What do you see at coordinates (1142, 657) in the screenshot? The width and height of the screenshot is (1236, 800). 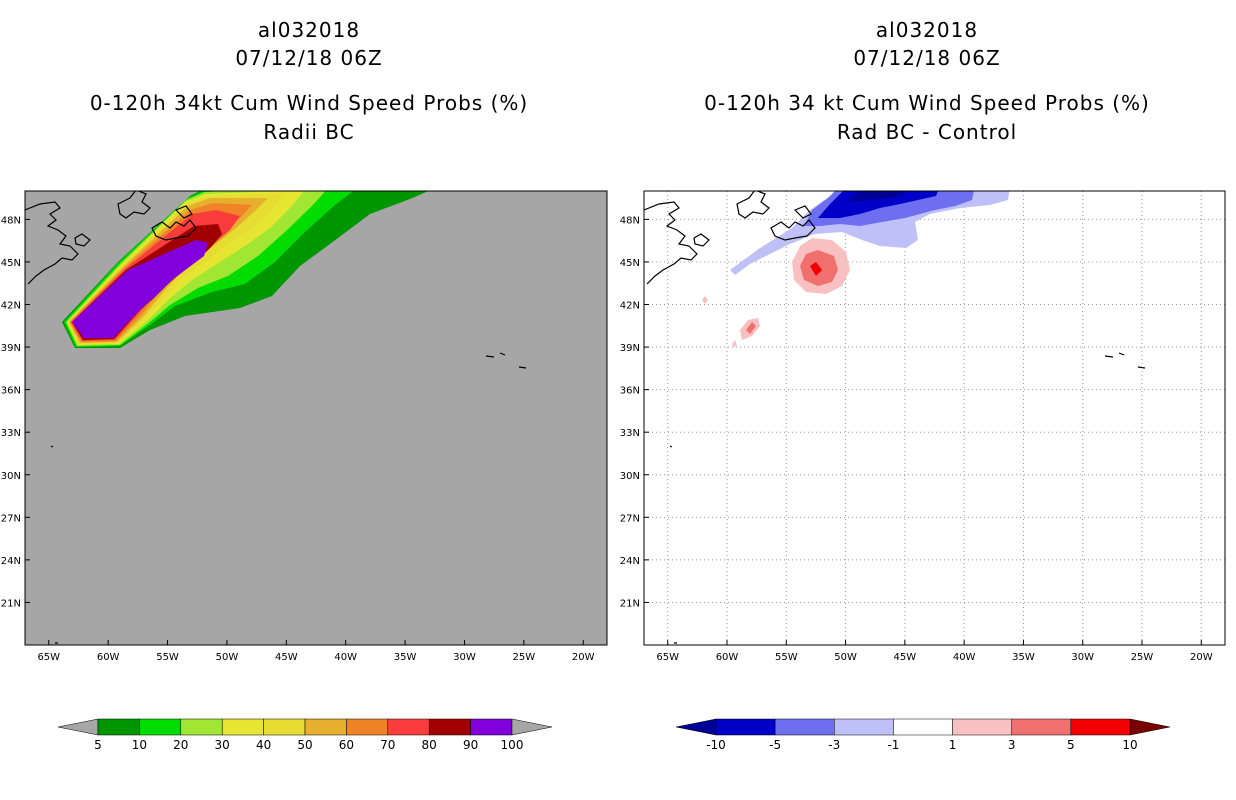 I see `right-x-tick-label: 25W` at bounding box center [1142, 657].